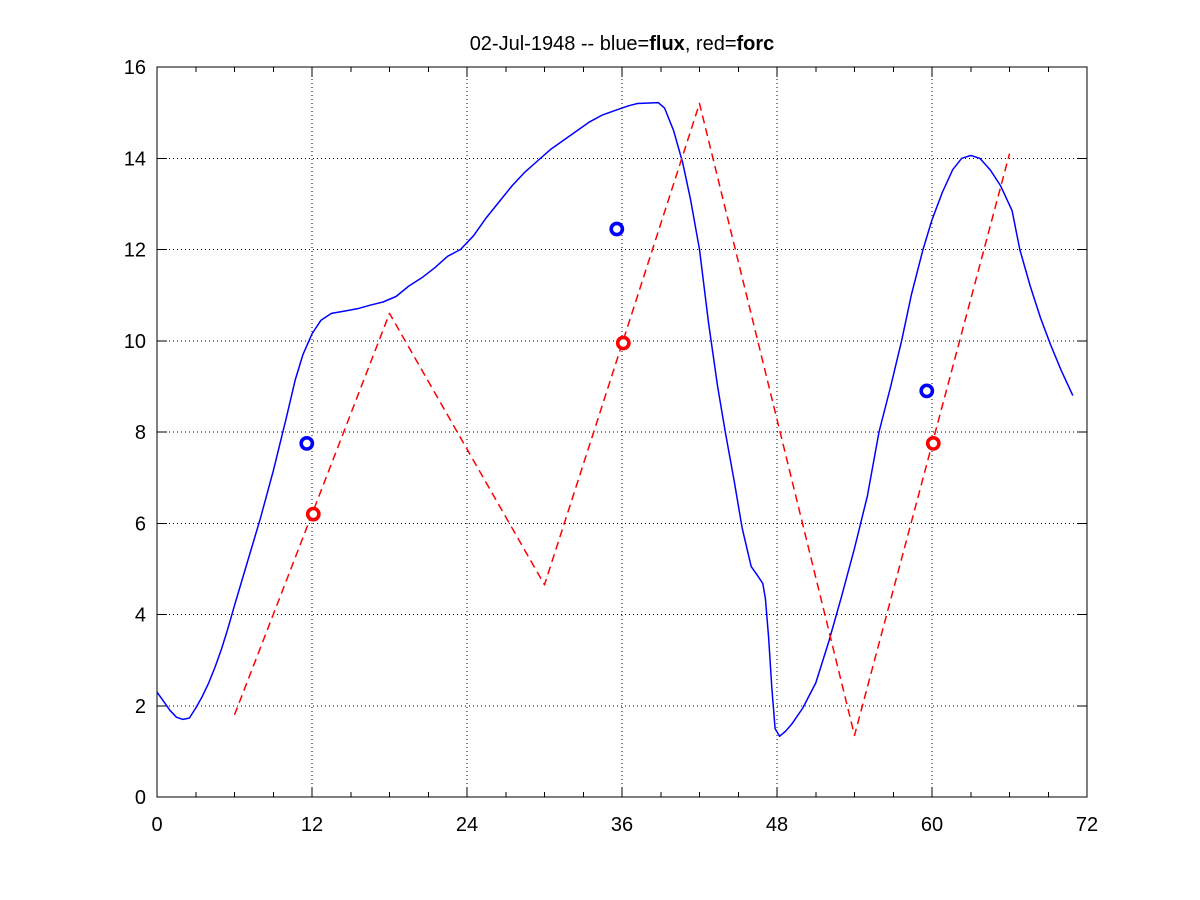 The height and width of the screenshot is (900, 1200). I want to click on x-tick-label: 48, so click(777, 825).